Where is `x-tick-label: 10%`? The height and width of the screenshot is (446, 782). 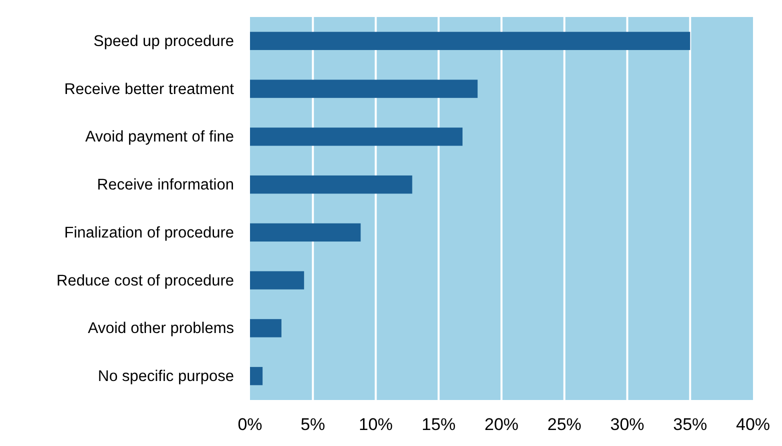 x-tick-label: 10% is located at coordinates (375, 424).